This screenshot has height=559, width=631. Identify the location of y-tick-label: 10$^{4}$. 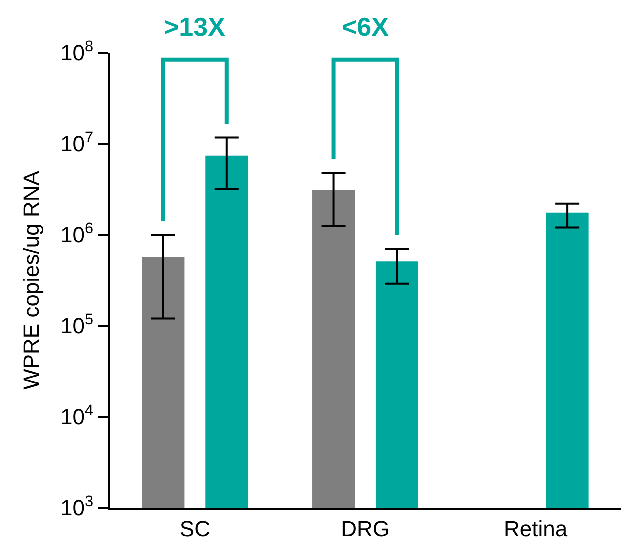
(77, 416).